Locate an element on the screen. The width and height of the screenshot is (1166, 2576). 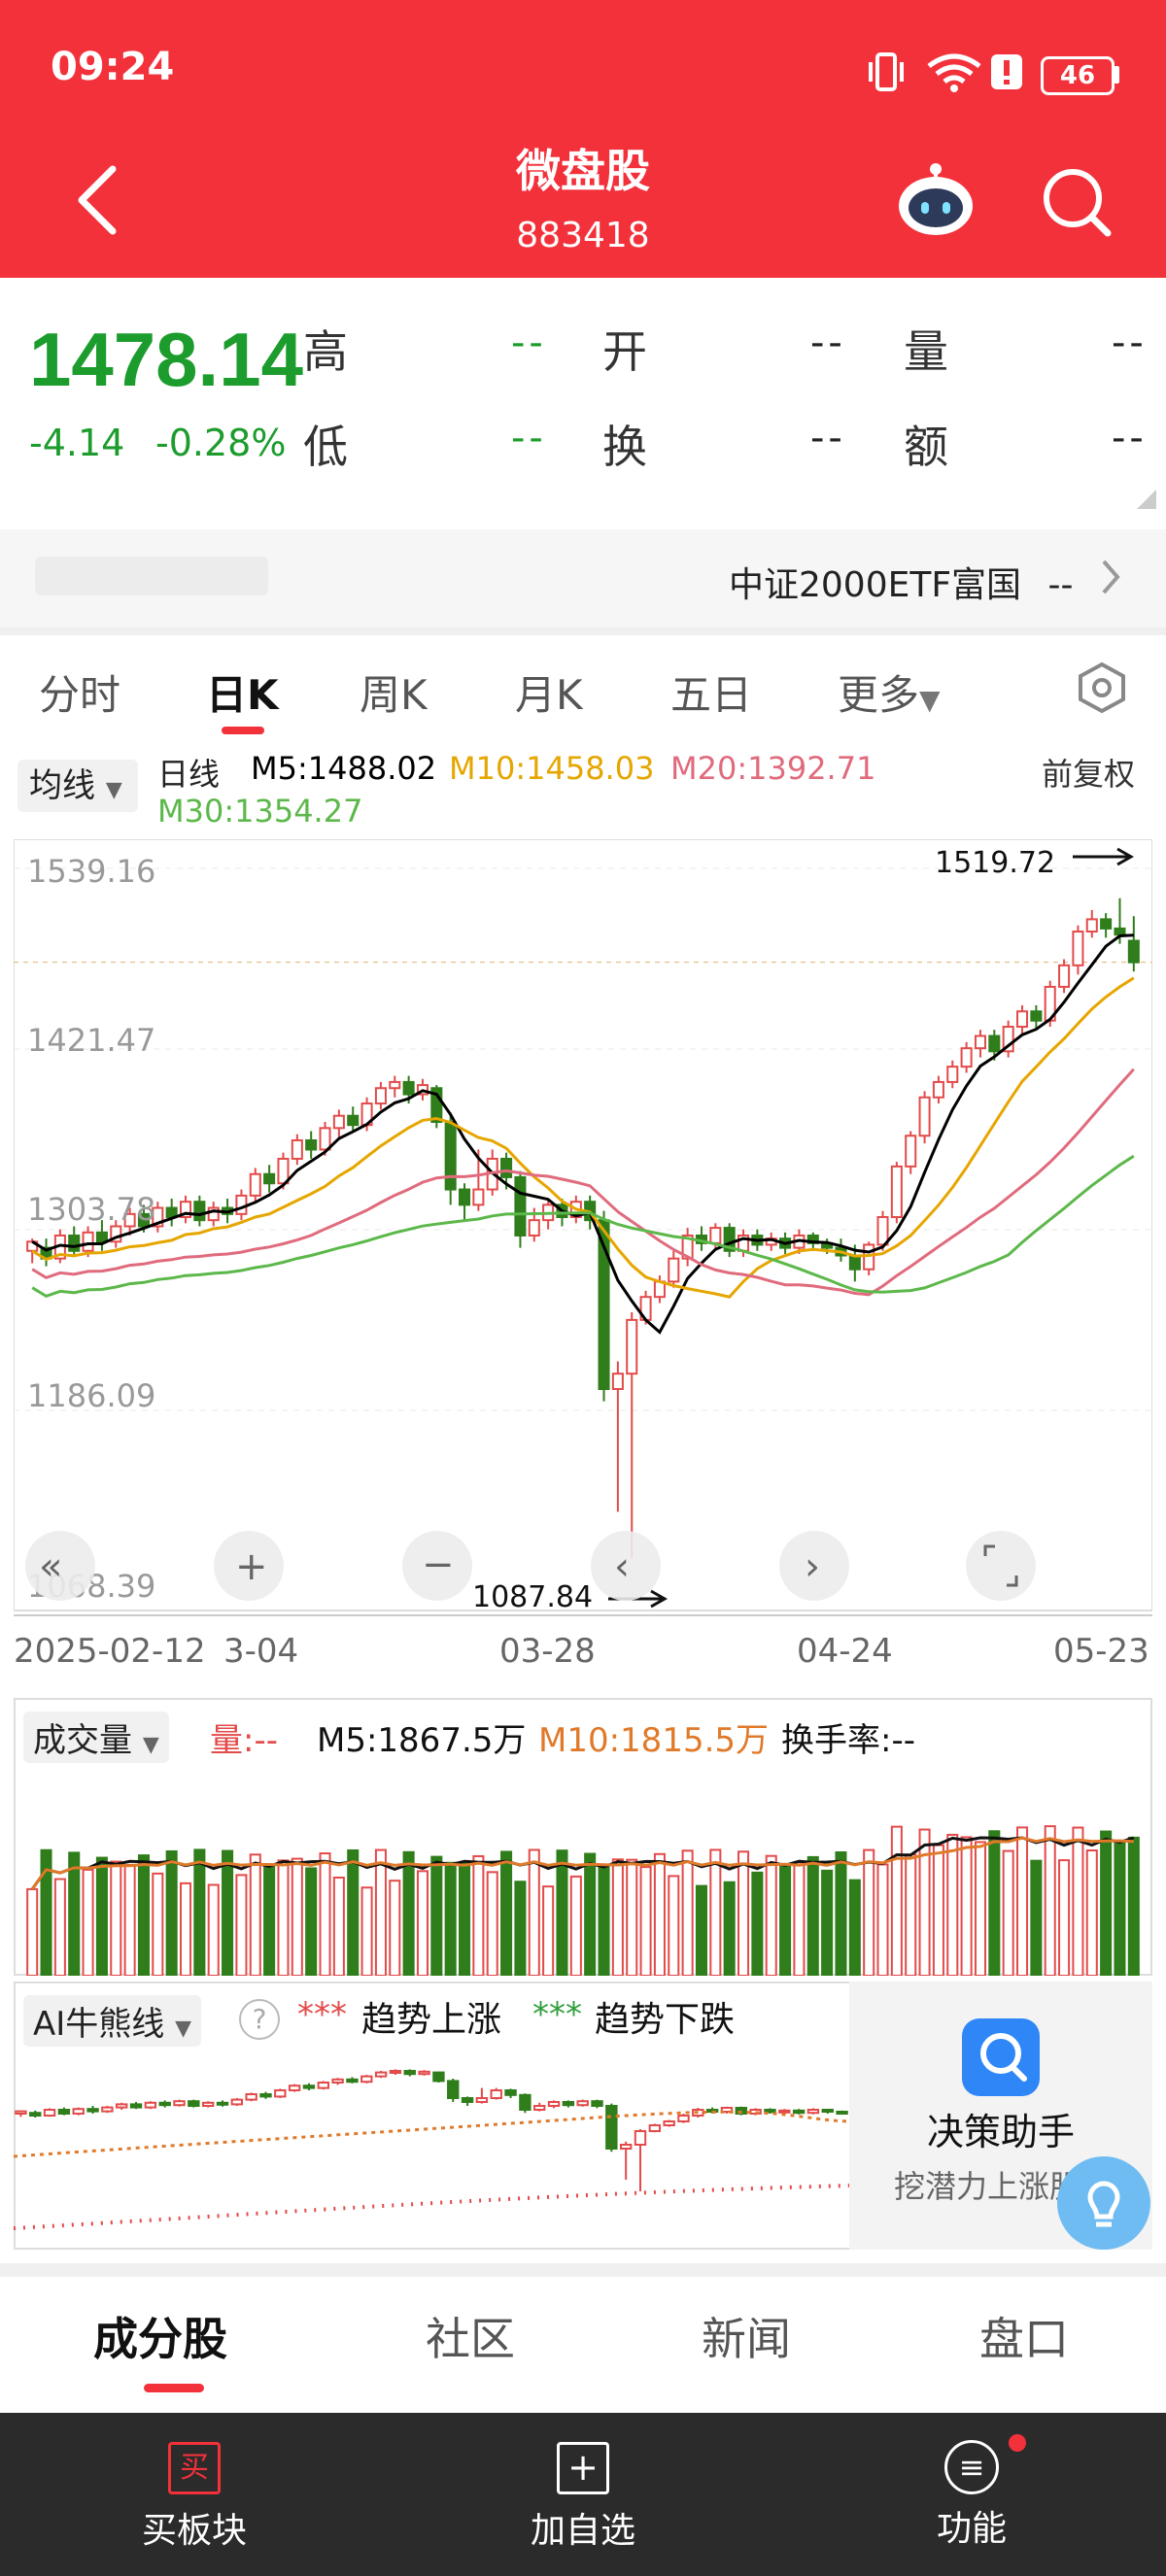
menu-icon: ≡ is located at coordinates (971, 2467).